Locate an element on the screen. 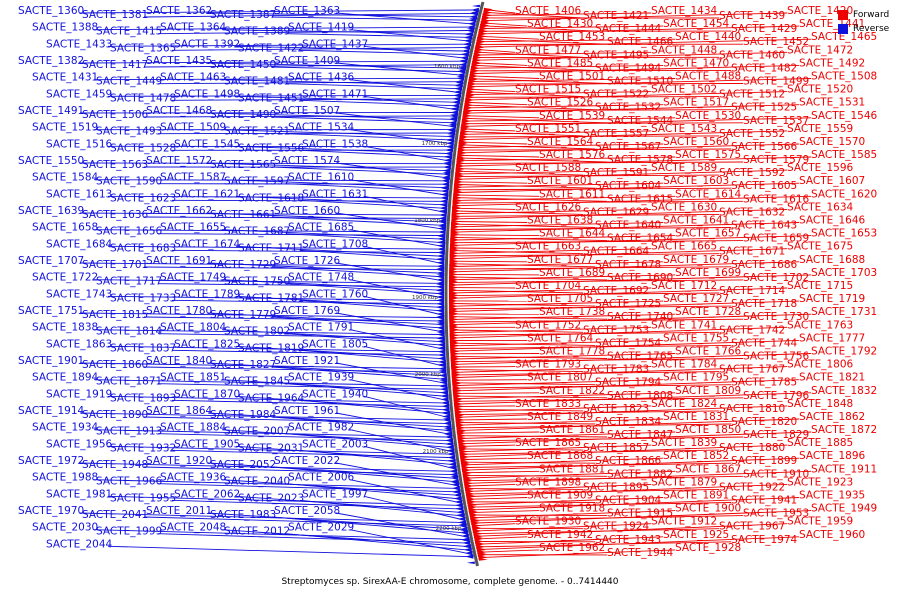 The height and width of the screenshot is (600, 900). reverse-gene-label: SACTE_1493 is located at coordinates (129, 132).